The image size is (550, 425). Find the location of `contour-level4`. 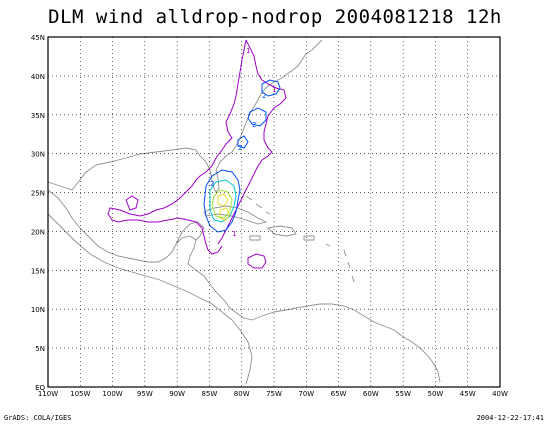

contour-level4 is located at coordinates (222, 204).